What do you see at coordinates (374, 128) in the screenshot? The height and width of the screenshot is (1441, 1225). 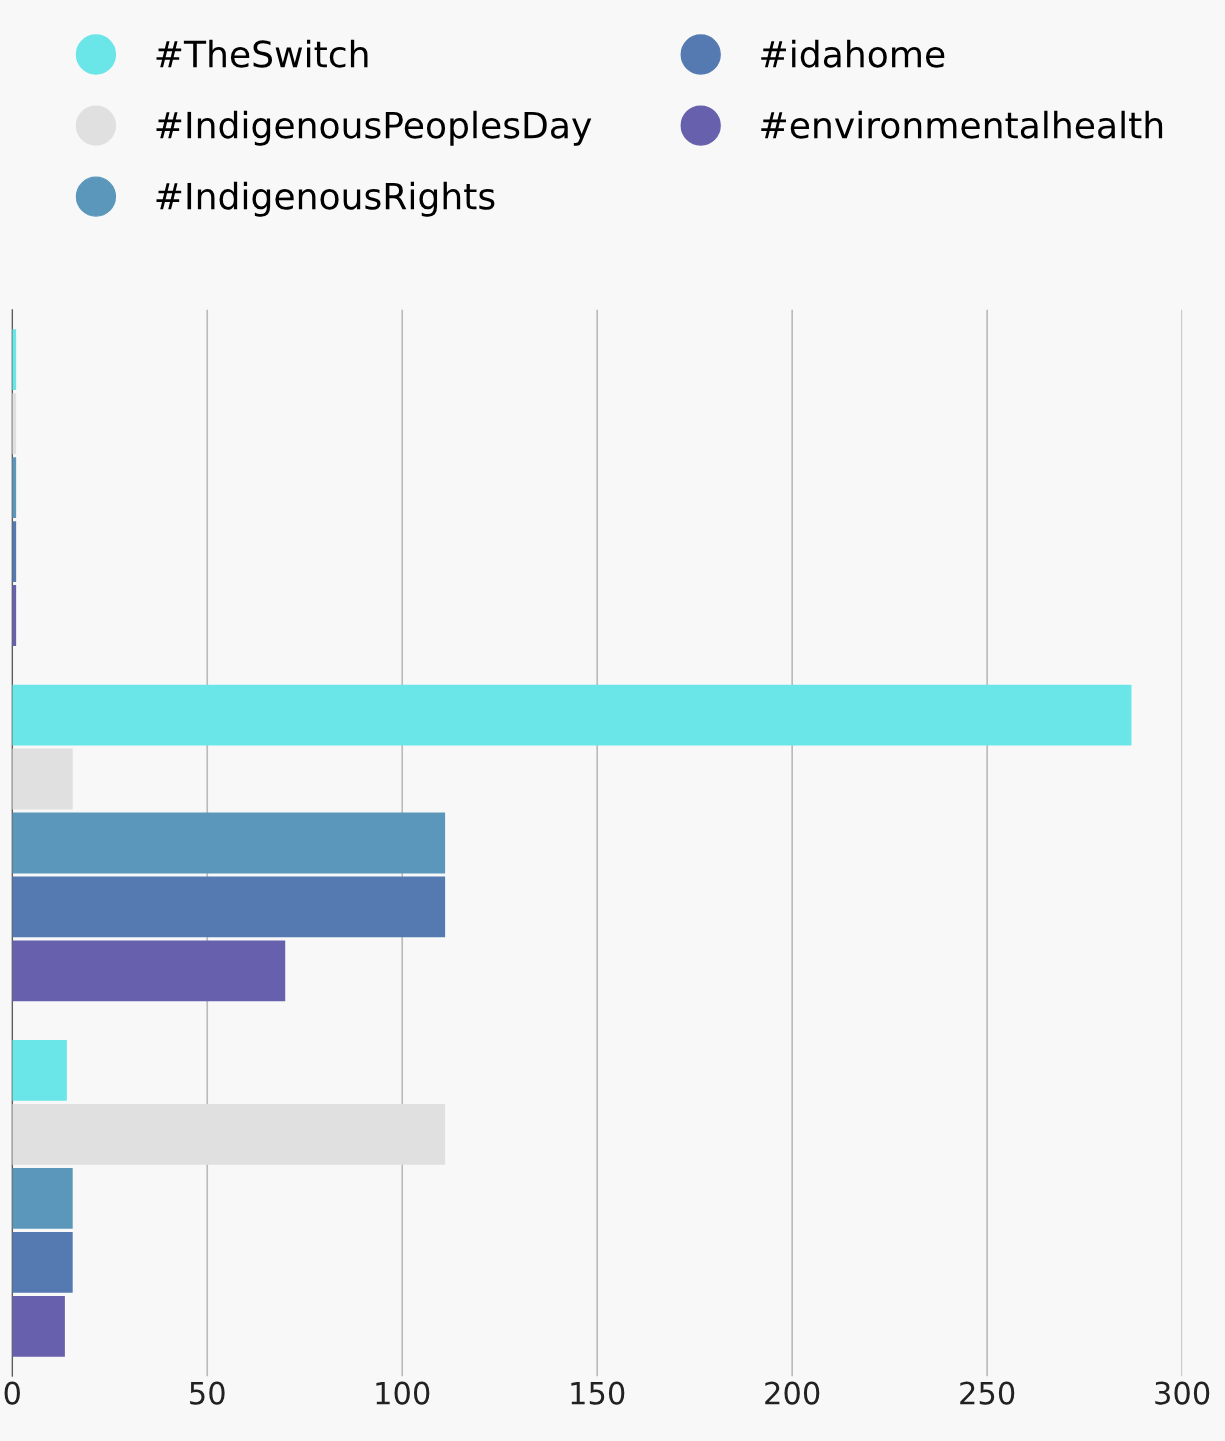 I see `legend-label: #IndigenousPeoplesDay` at bounding box center [374, 128].